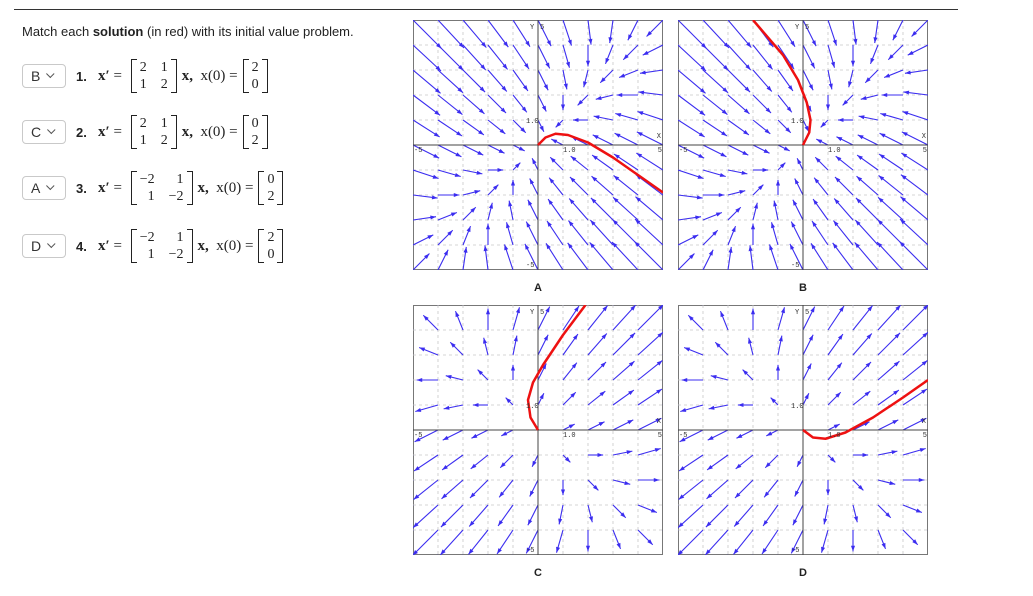 The image size is (1033, 596). What do you see at coordinates (81, 188) in the screenshot?
I see `problem-number: 3.` at bounding box center [81, 188].